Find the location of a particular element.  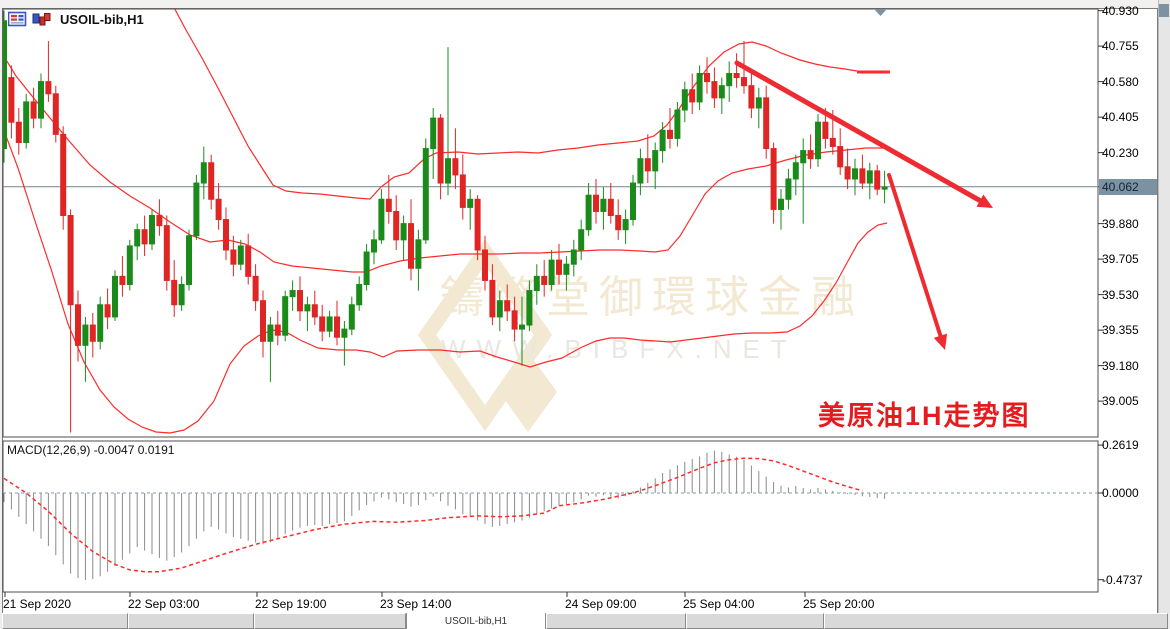

scrollbar-thumb is located at coordinates (1164, 10).